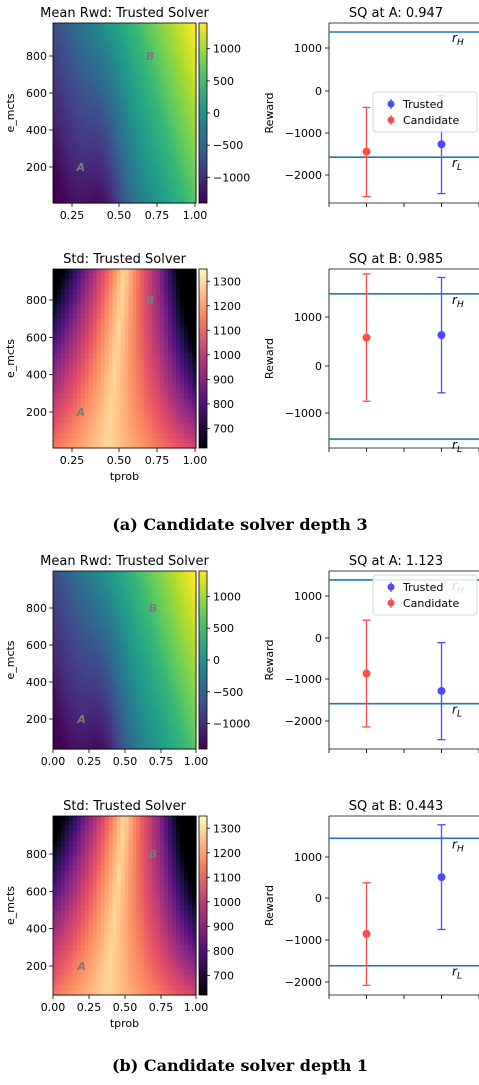  I want to click on caption-a: (a) Candidate solver depth 3, so click(239, 524).